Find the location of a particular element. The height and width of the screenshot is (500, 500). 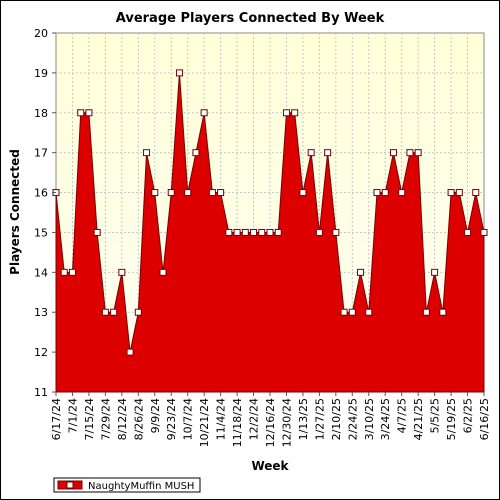

x-tick-label: 3/10/25 is located at coordinates (369, 419).